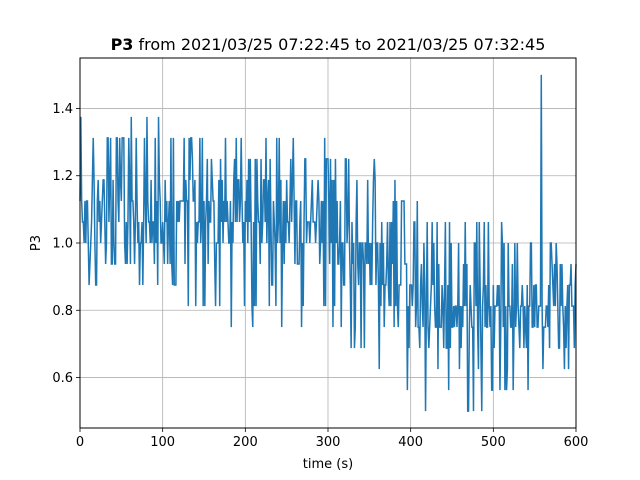 The width and height of the screenshot is (640, 480). Describe the element at coordinates (576, 442) in the screenshot. I see `x-tick-label: 600` at that location.